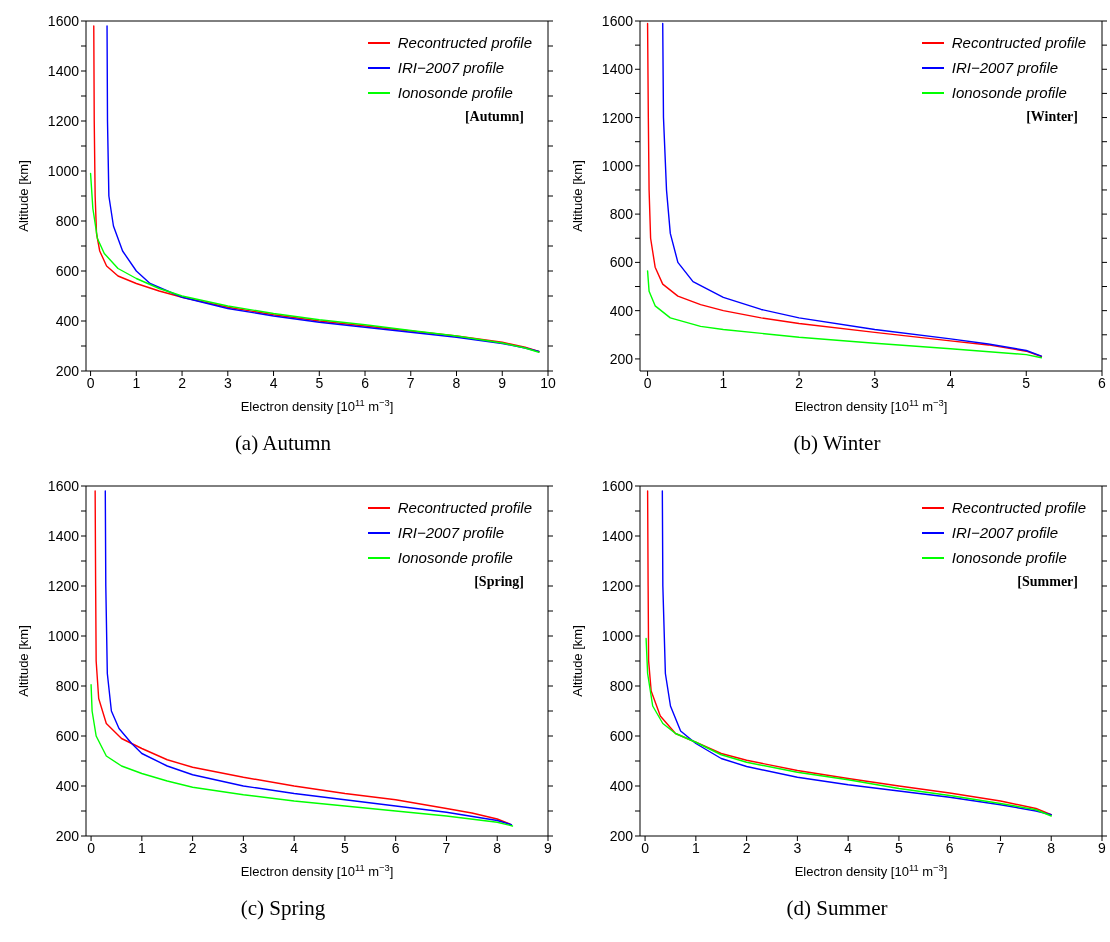 The width and height of the screenshot is (1110, 942). What do you see at coordinates (837, 443) in the screenshot?
I see `text: (b) Winter` at bounding box center [837, 443].